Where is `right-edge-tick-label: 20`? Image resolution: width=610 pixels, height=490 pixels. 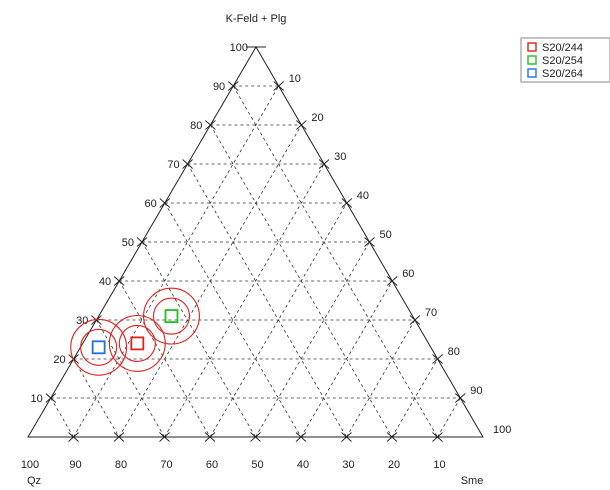 right-edge-tick-label: 20 is located at coordinates (317, 118).